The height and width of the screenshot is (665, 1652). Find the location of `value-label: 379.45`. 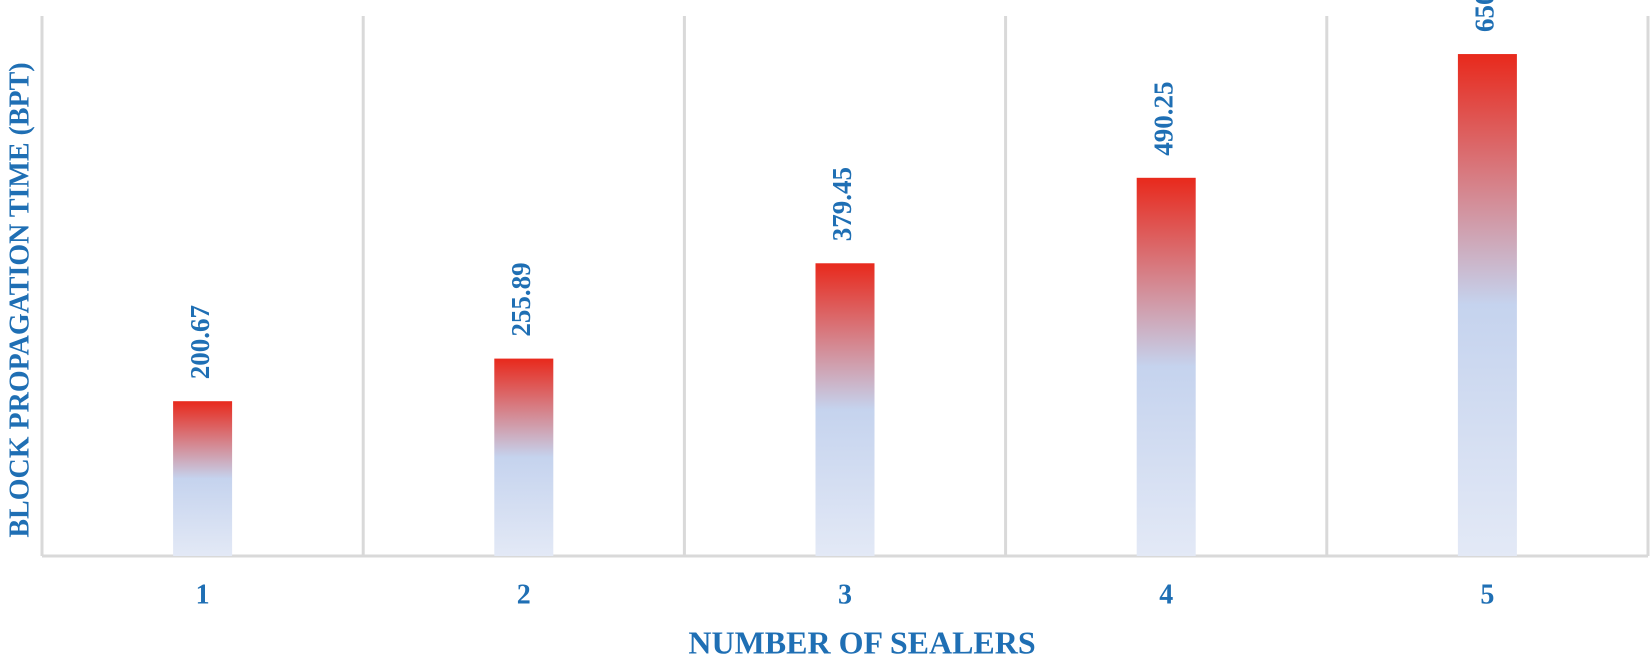

value-label: 379.45 is located at coordinates (842, 204).